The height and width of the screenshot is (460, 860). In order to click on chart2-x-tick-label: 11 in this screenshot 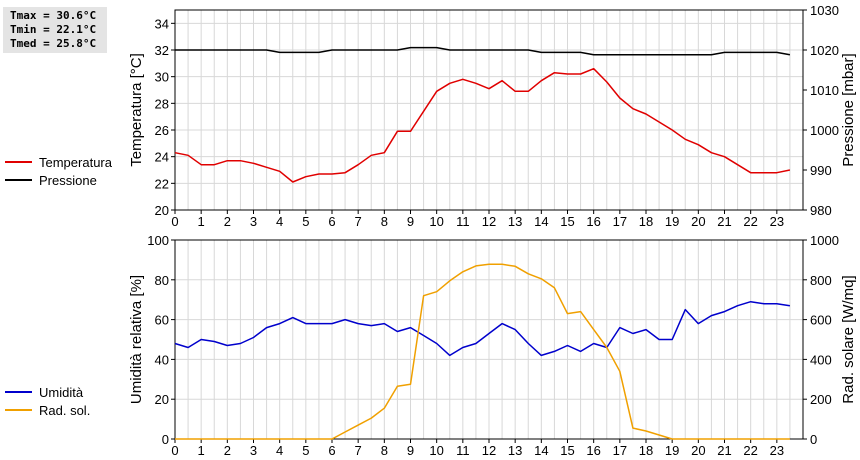, I will do `click(463, 450)`.